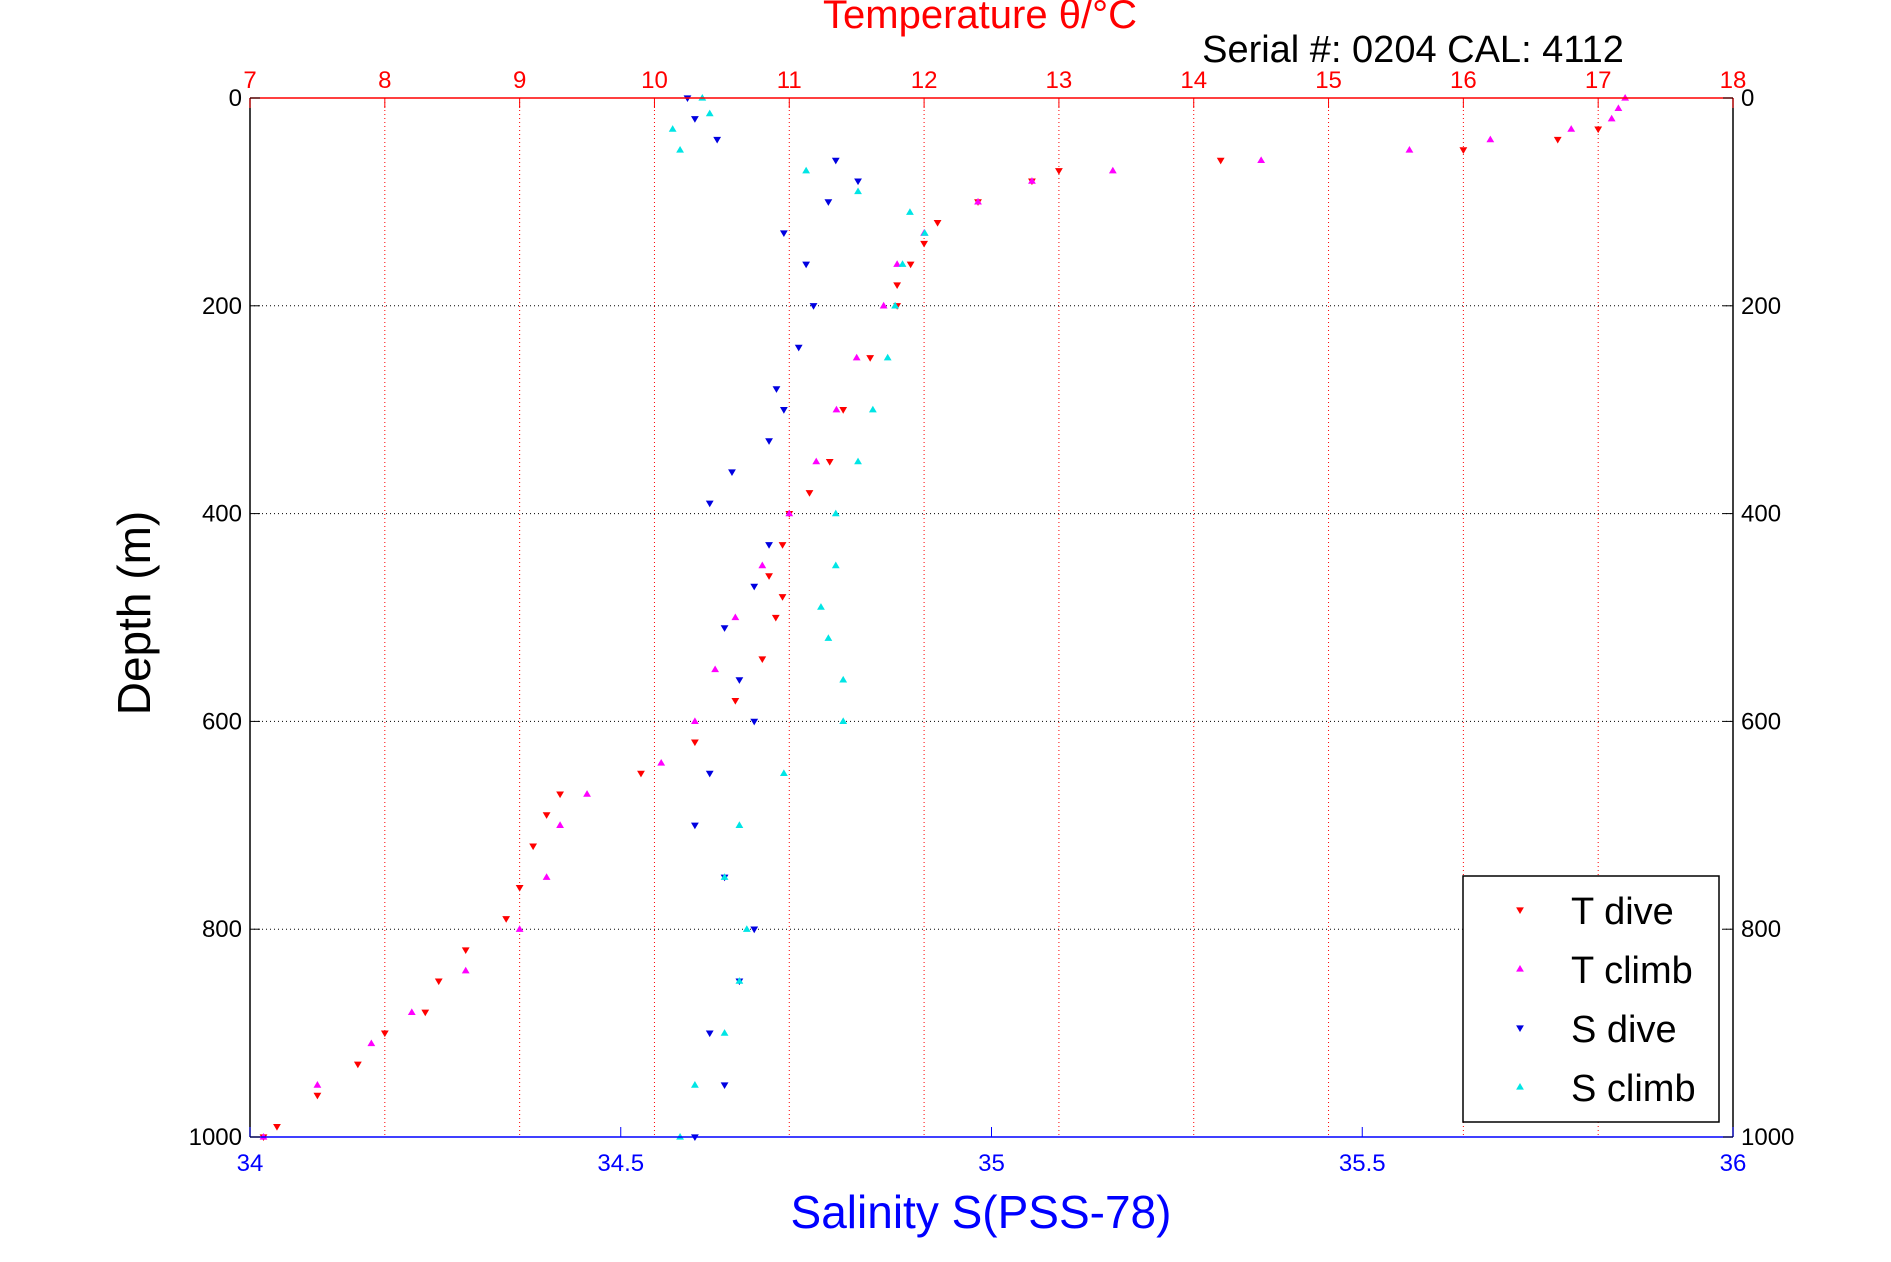  I want to click on bottom-tick-label: 35.5, so click(1362, 1163).